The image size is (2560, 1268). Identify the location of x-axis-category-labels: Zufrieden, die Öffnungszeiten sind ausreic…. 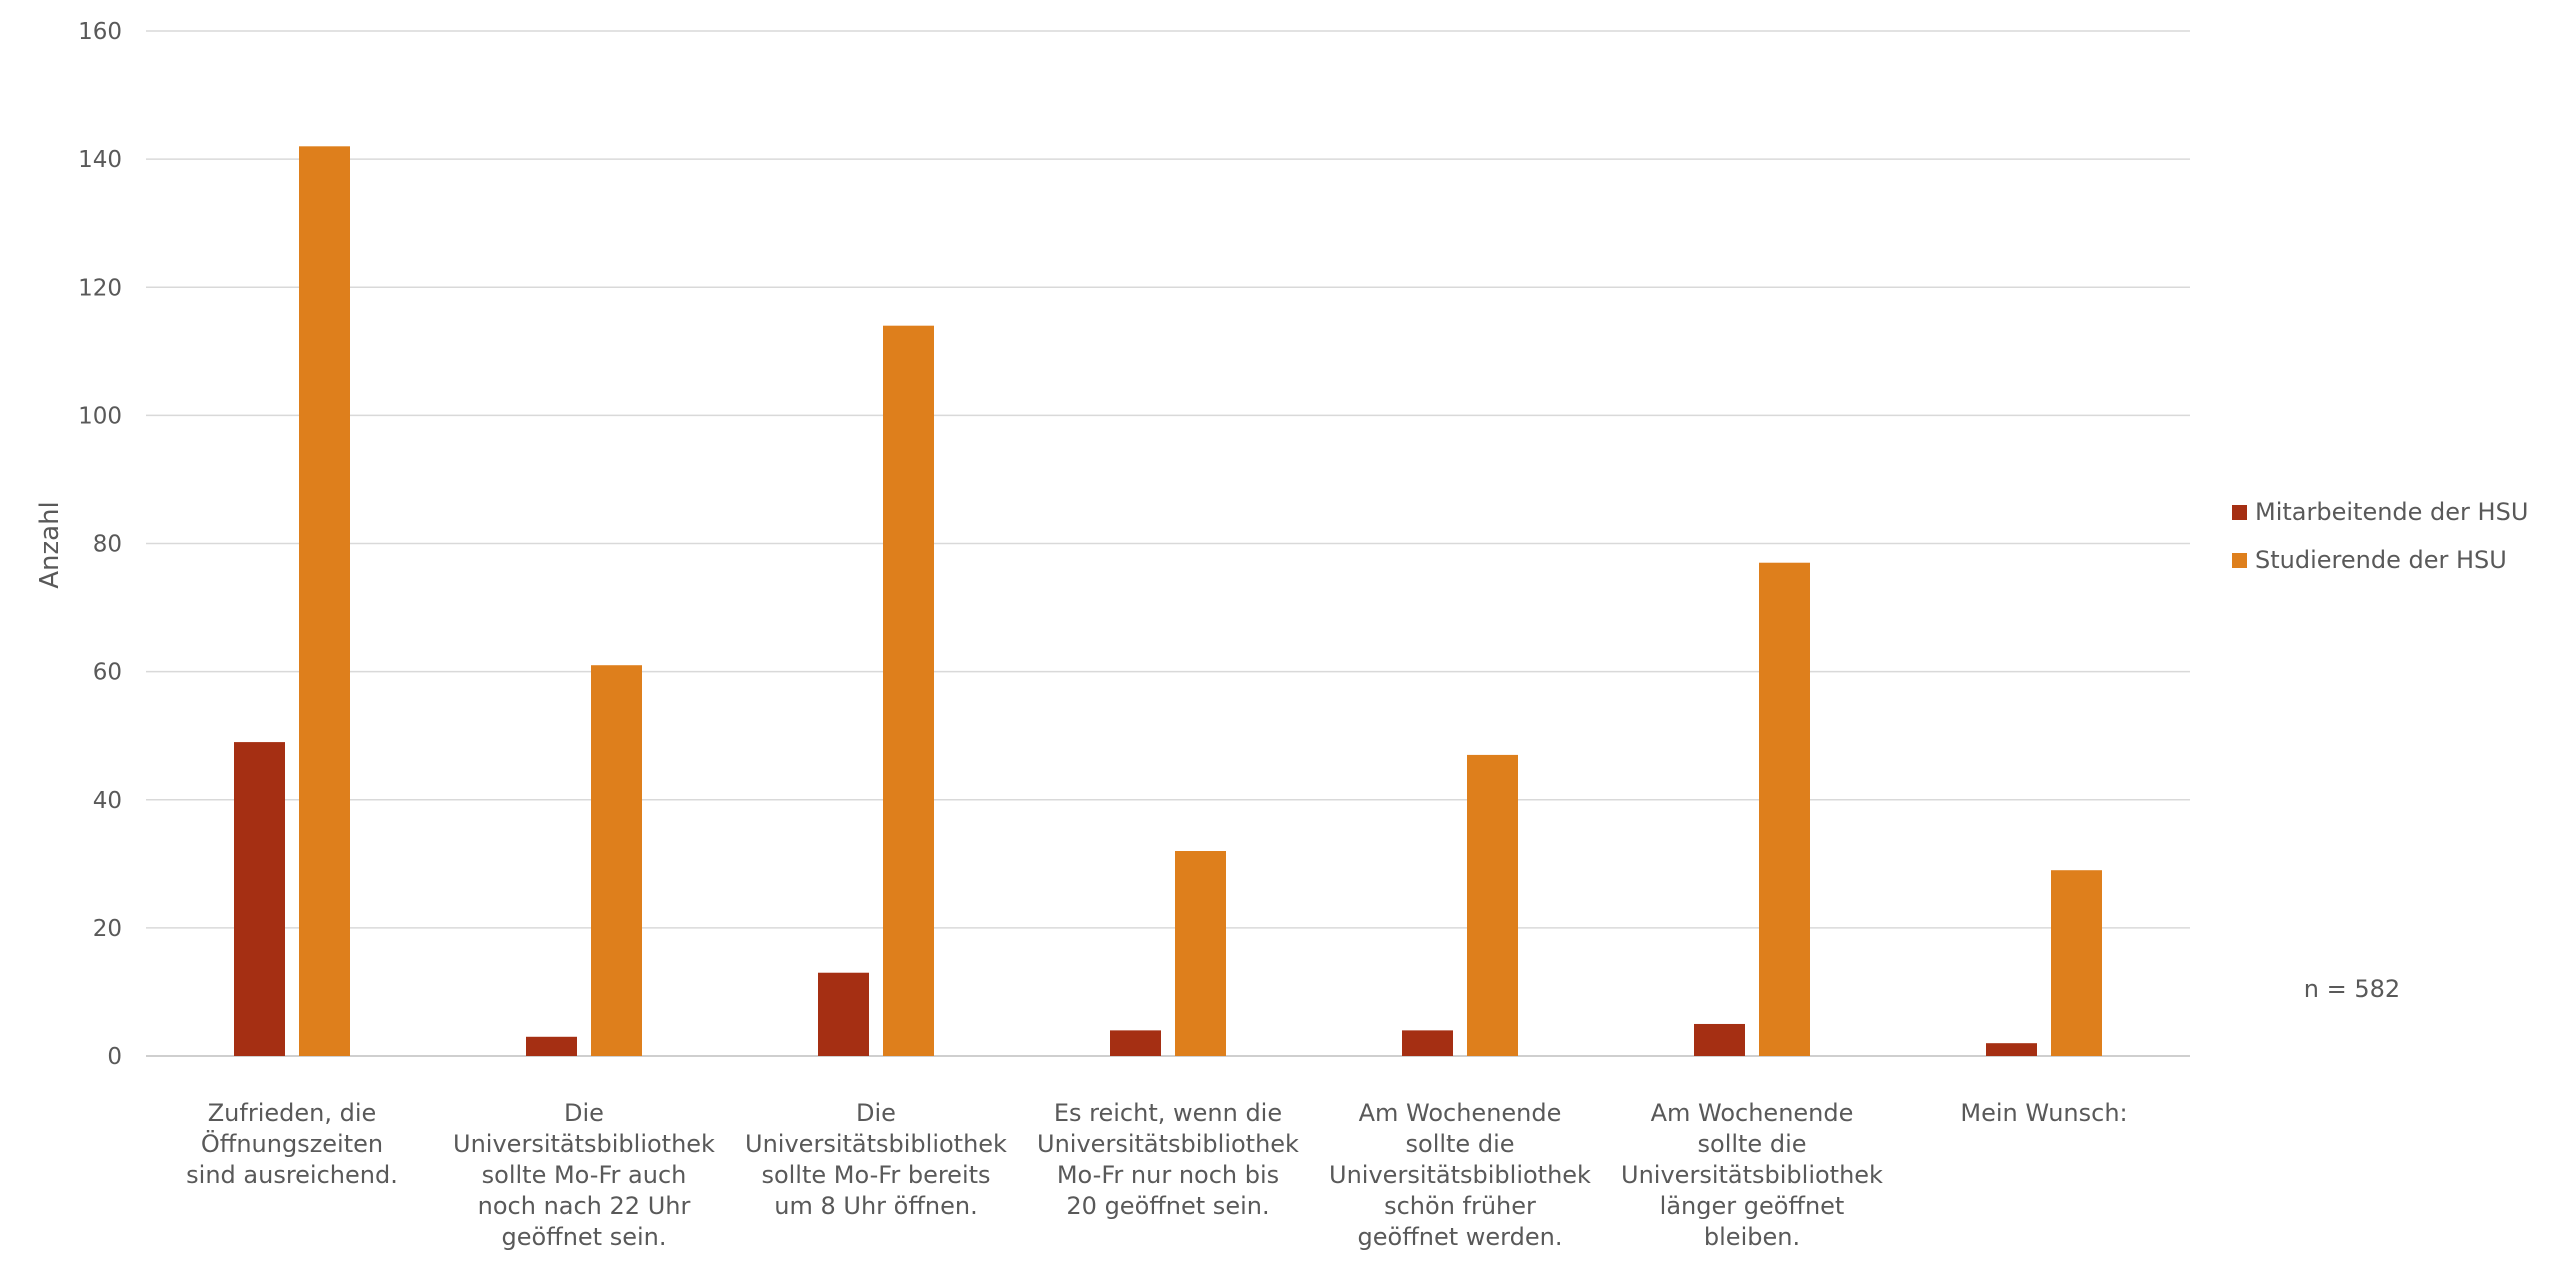
(1156, 1175).